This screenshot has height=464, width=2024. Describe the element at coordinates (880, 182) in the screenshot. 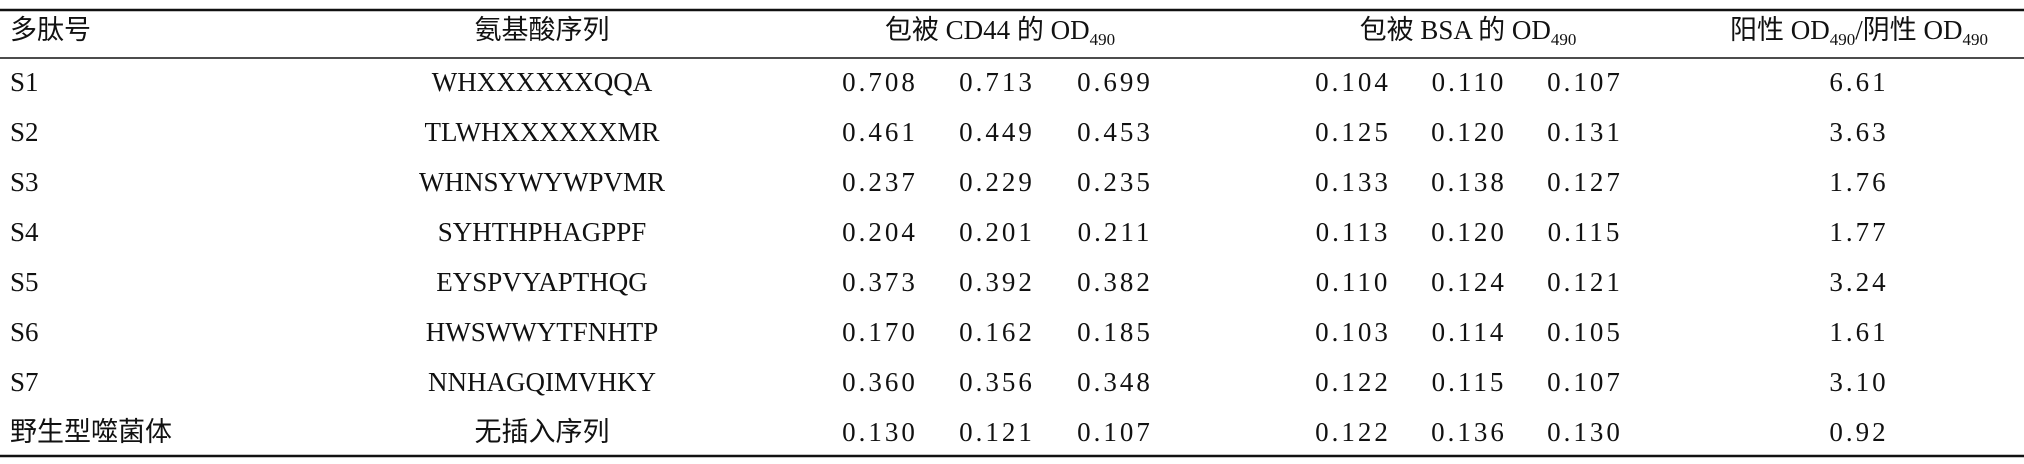

I see `cd44-value: 0.237` at that location.